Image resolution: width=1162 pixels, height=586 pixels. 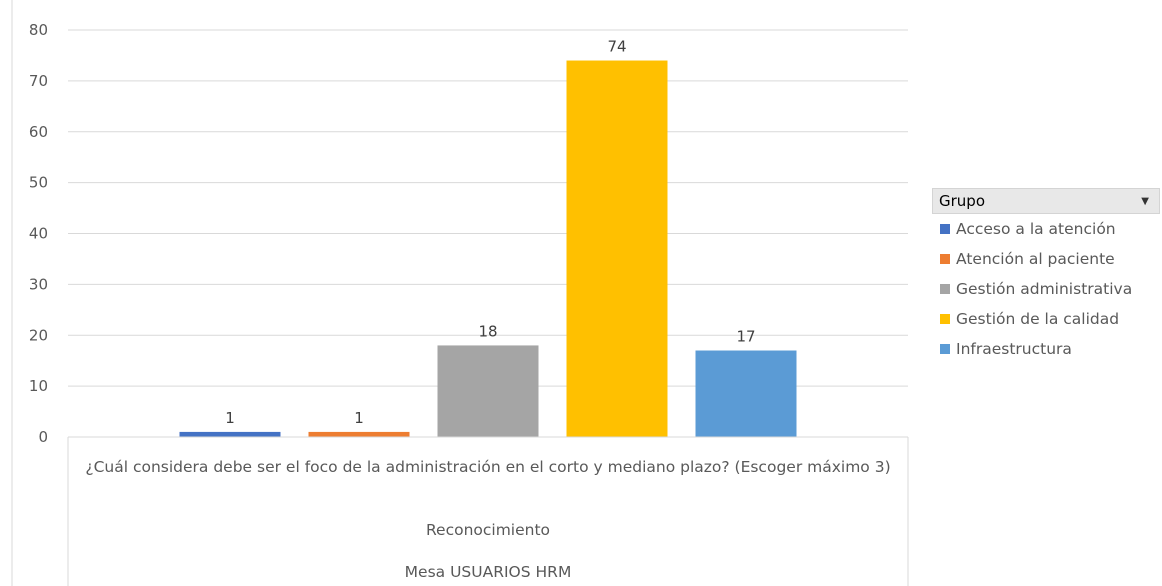 I want to click on legend-item: Atención al paciente, so click(x=1046, y=259).